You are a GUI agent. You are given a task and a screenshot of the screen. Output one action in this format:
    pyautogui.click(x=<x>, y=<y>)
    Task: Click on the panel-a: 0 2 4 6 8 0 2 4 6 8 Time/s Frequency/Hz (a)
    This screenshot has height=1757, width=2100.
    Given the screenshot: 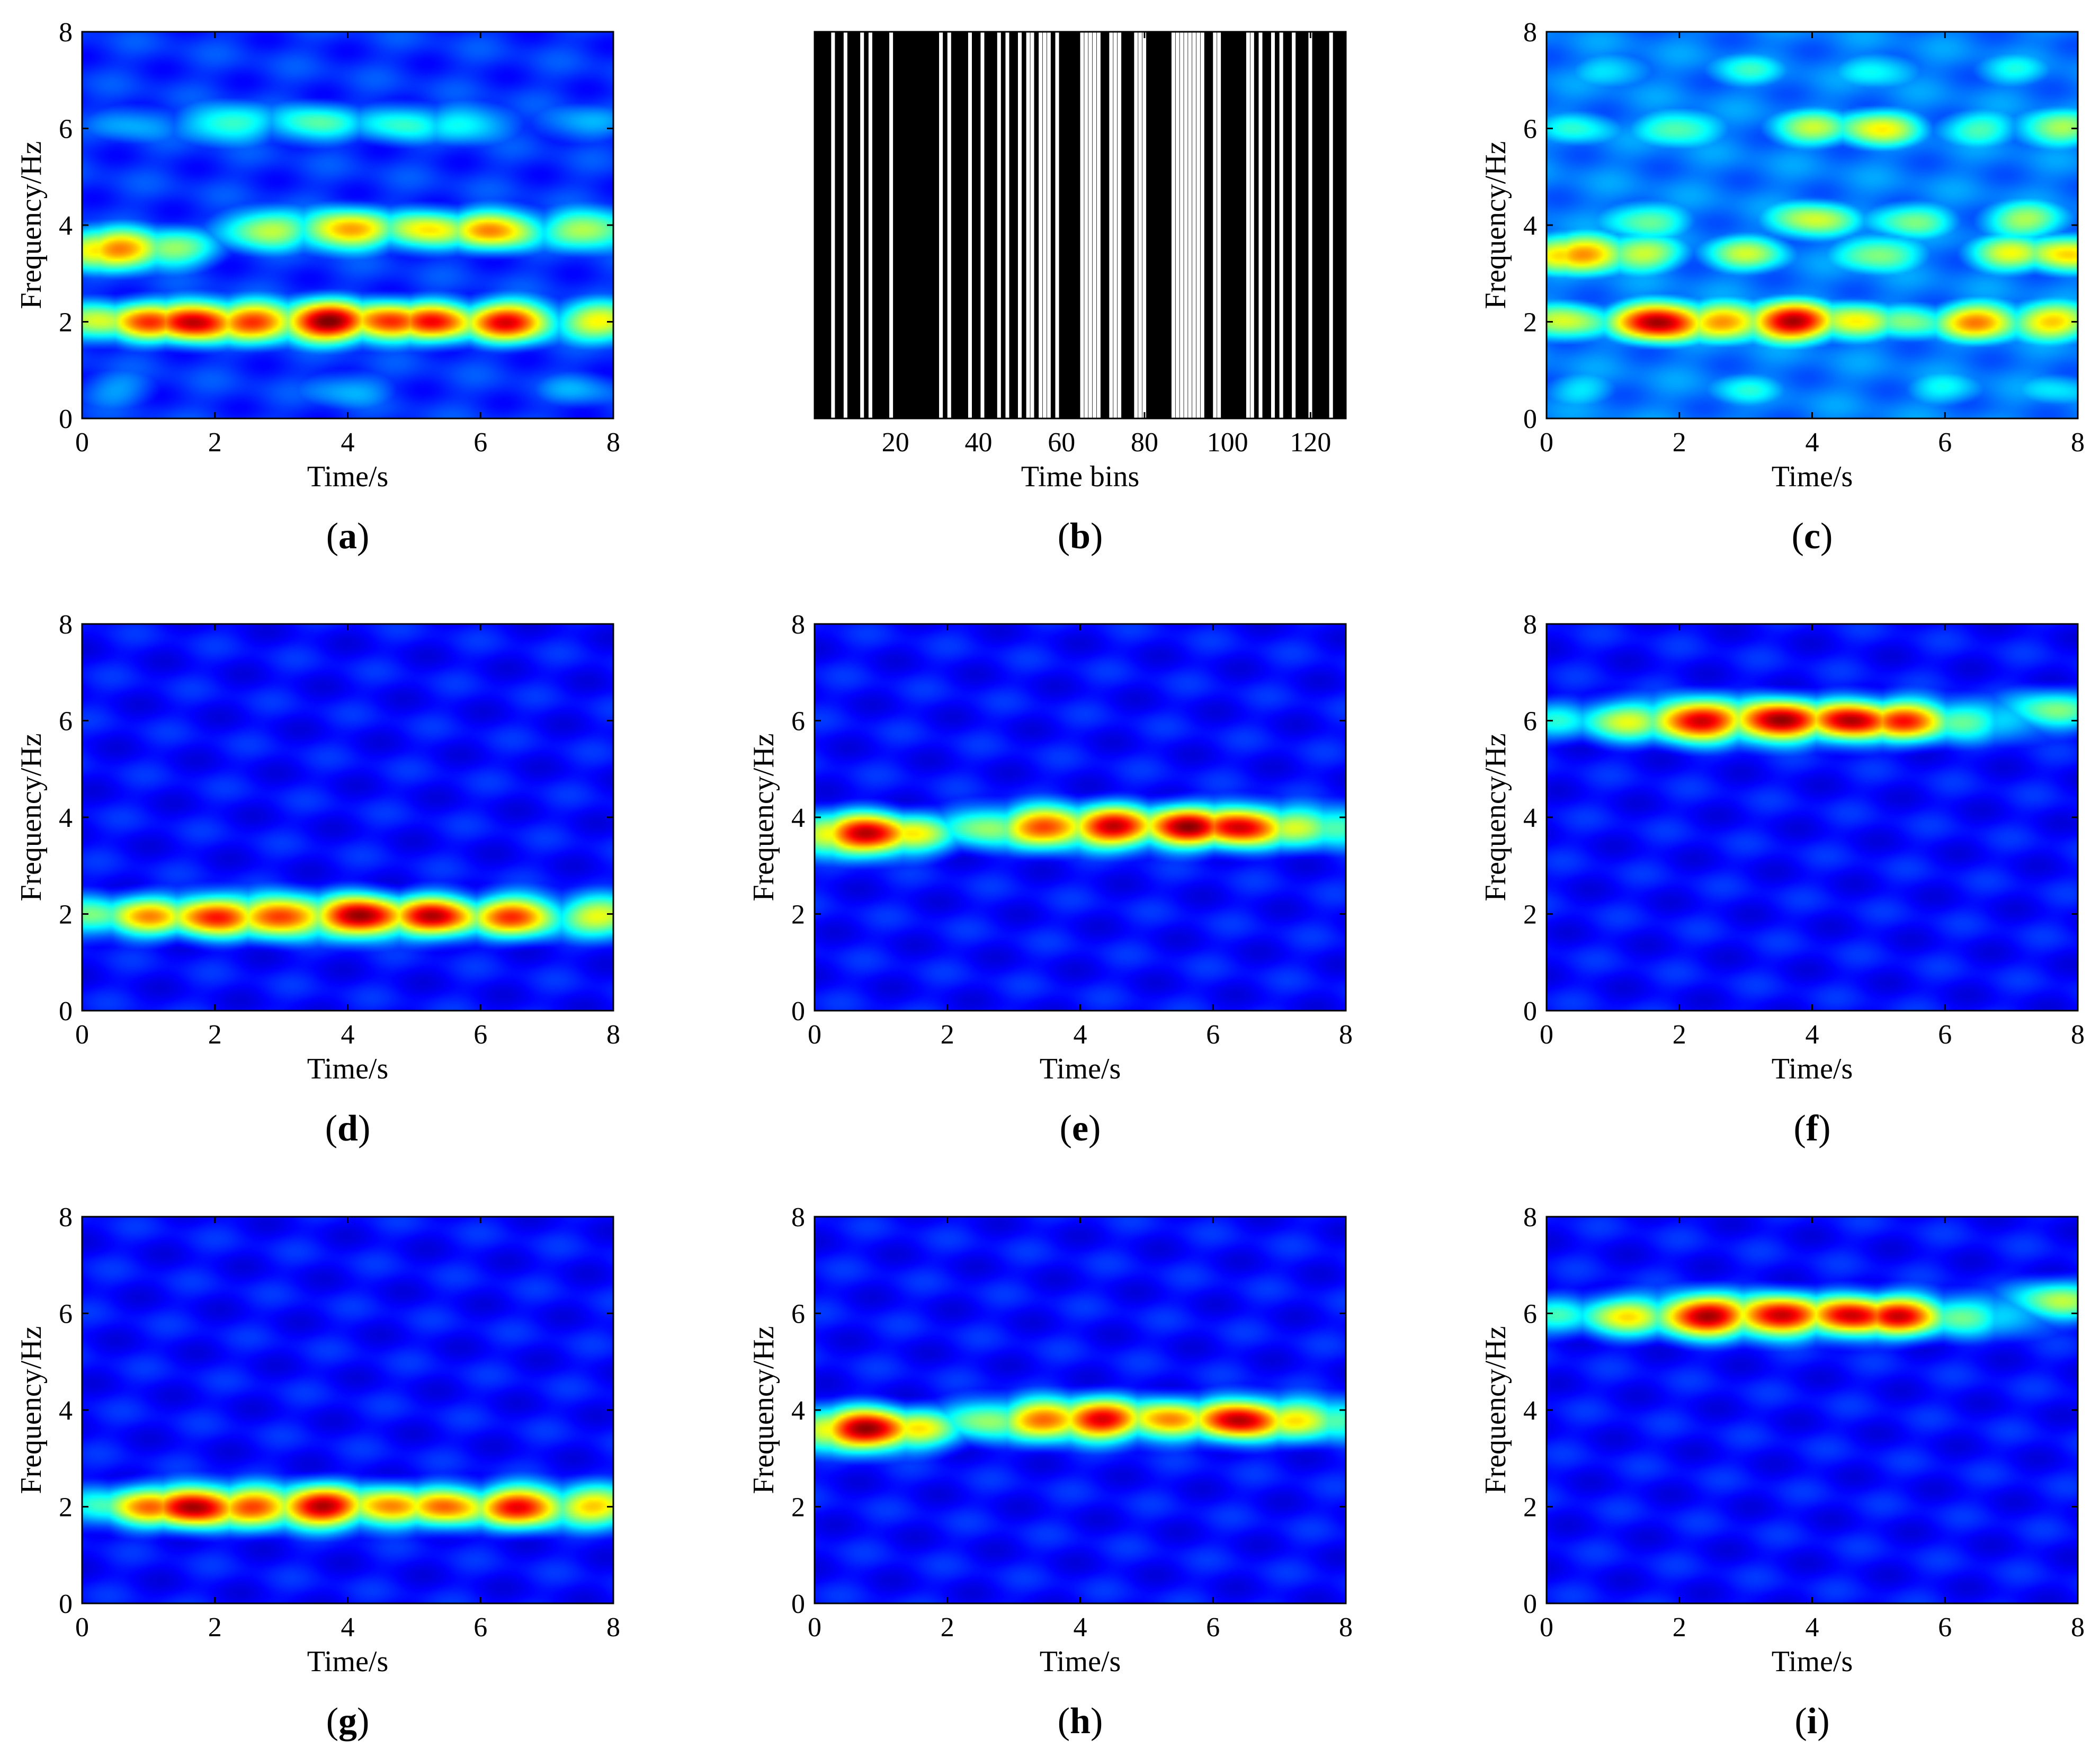 What is the action you would take?
    pyautogui.click(x=317, y=287)
    